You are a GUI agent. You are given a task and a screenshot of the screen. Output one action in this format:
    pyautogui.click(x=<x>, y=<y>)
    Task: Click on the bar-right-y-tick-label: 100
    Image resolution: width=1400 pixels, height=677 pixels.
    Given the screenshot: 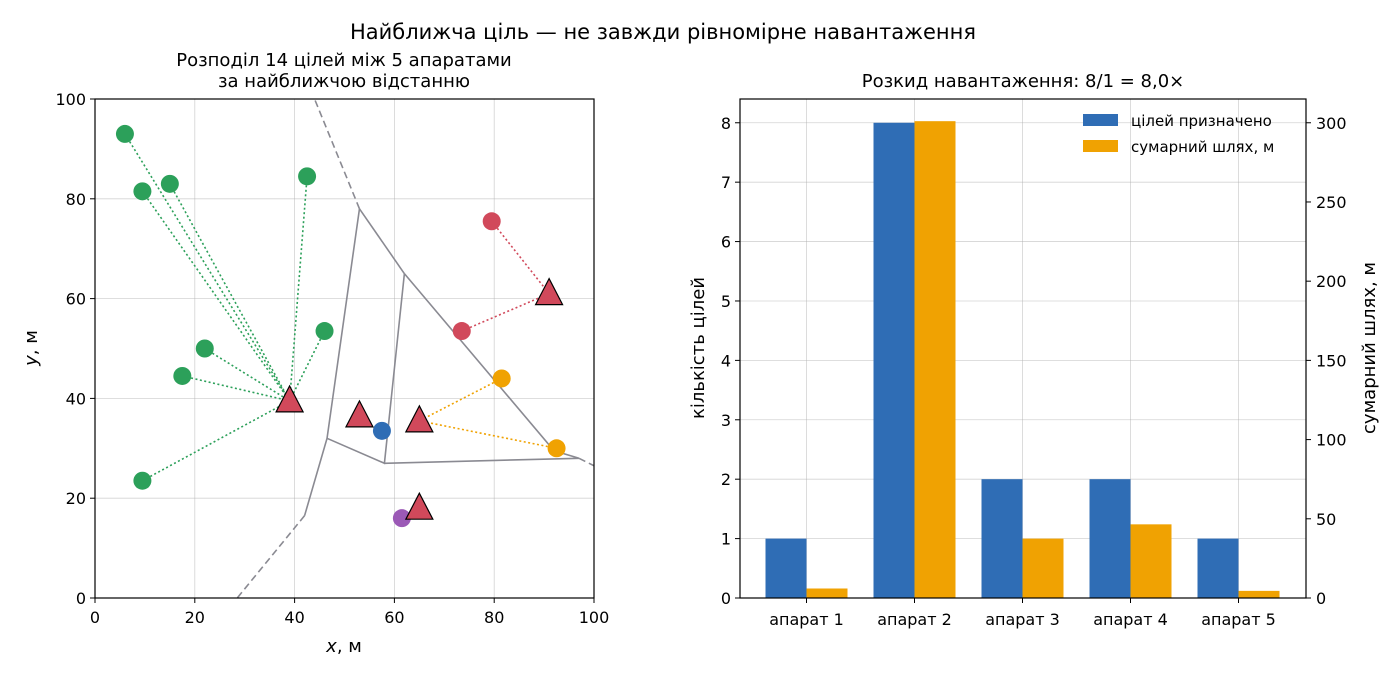 What is the action you would take?
    pyautogui.click(x=1331, y=440)
    